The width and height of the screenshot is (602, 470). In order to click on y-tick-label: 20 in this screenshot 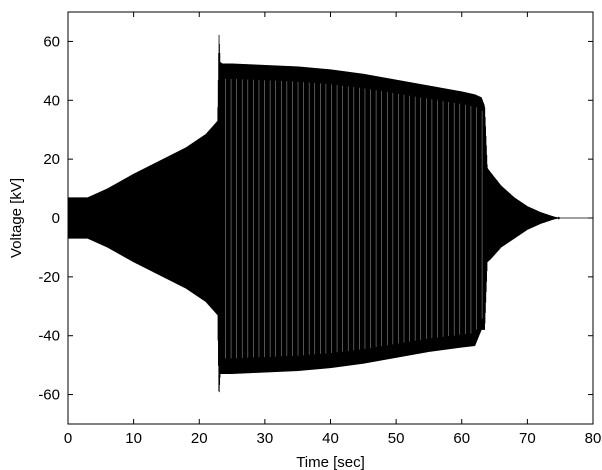, I will do `click(51, 159)`.